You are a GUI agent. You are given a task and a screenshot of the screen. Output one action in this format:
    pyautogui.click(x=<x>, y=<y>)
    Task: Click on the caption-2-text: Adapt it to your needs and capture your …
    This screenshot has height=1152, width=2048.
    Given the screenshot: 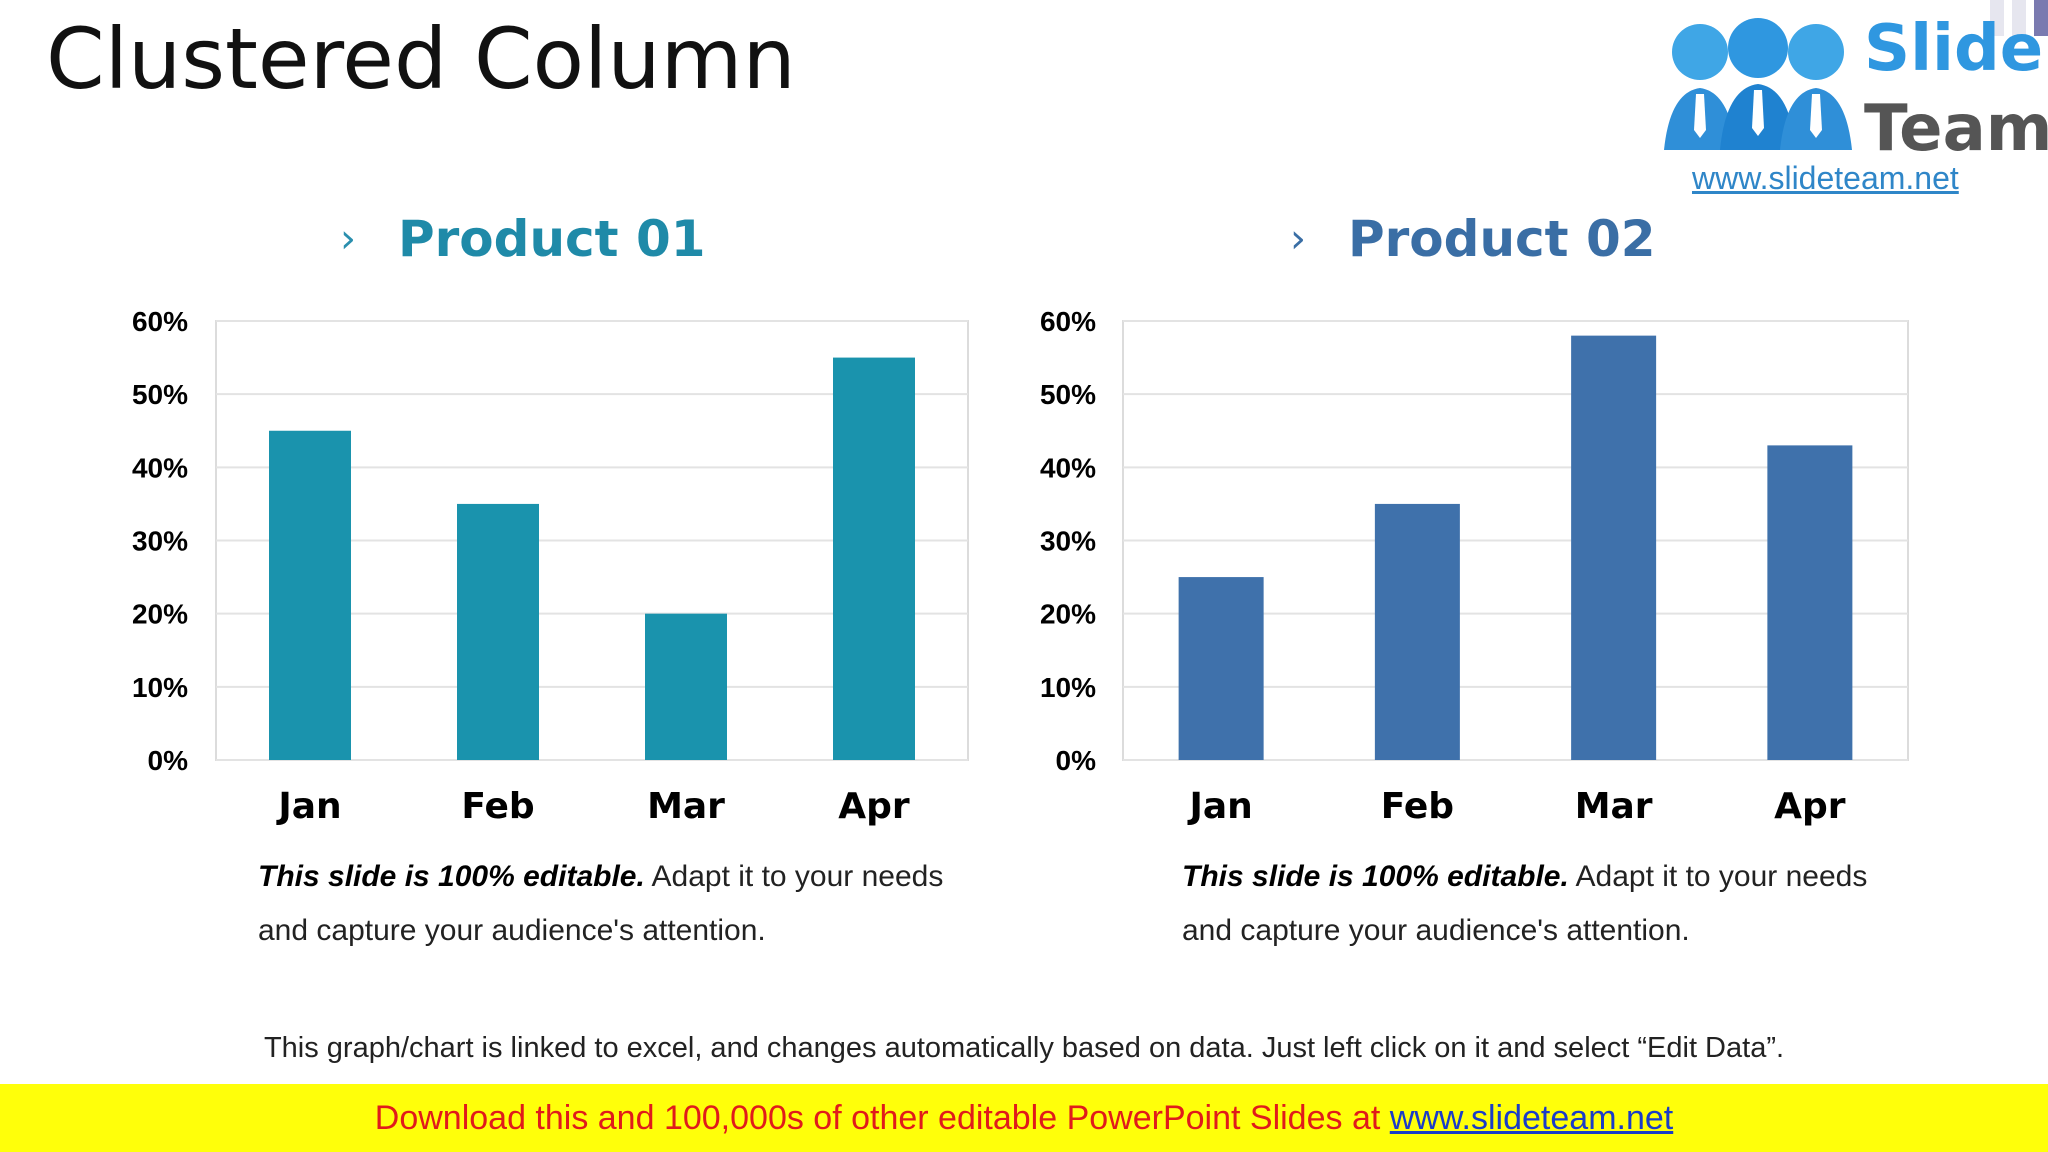 What is the action you would take?
    pyautogui.click(x=1525, y=903)
    